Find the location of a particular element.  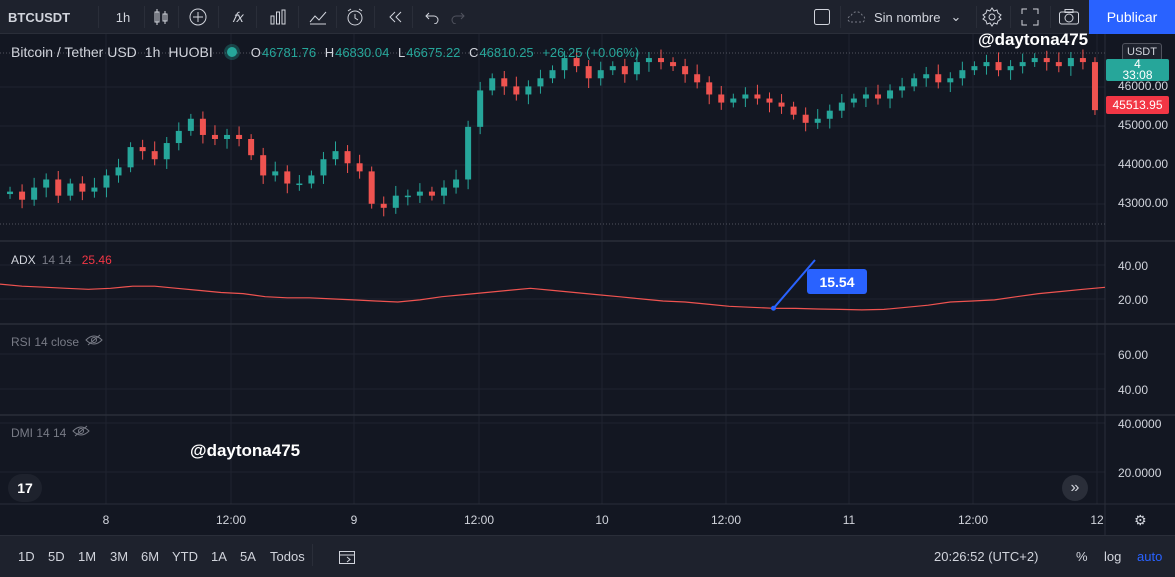

dmi-tick: 20.0000 is located at coordinates (1140, 473).